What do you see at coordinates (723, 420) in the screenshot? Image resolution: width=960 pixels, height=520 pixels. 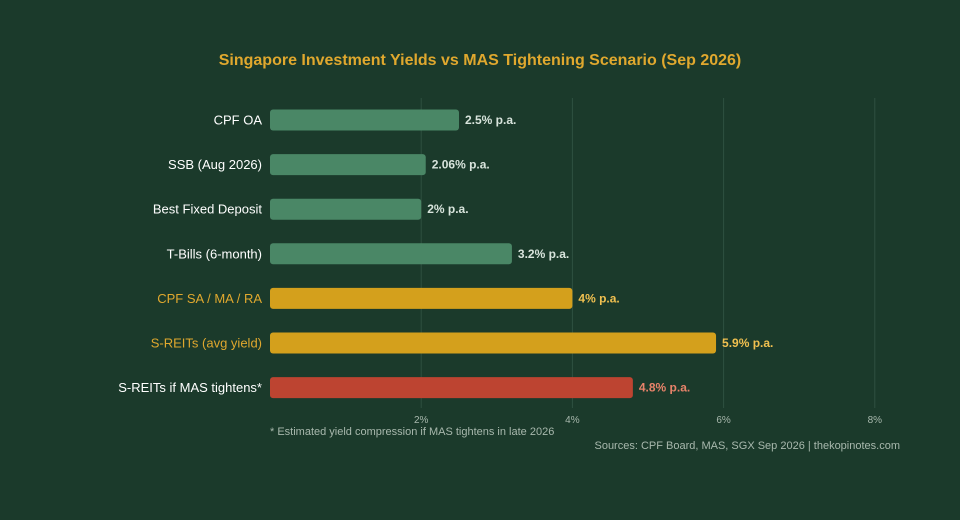 I see `x-tick-label: 6%` at bounding box center [723, 420].